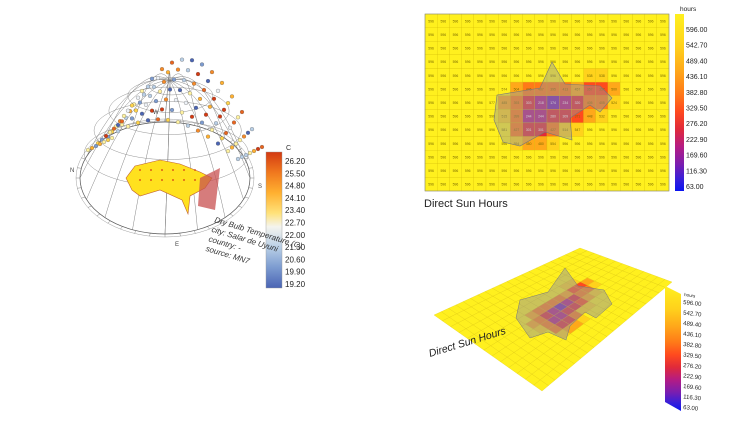  What do you see at coordinates (565, 130) in the screenshot?
I see `grid-cell-value: 514` at bounding box center [565, 130].